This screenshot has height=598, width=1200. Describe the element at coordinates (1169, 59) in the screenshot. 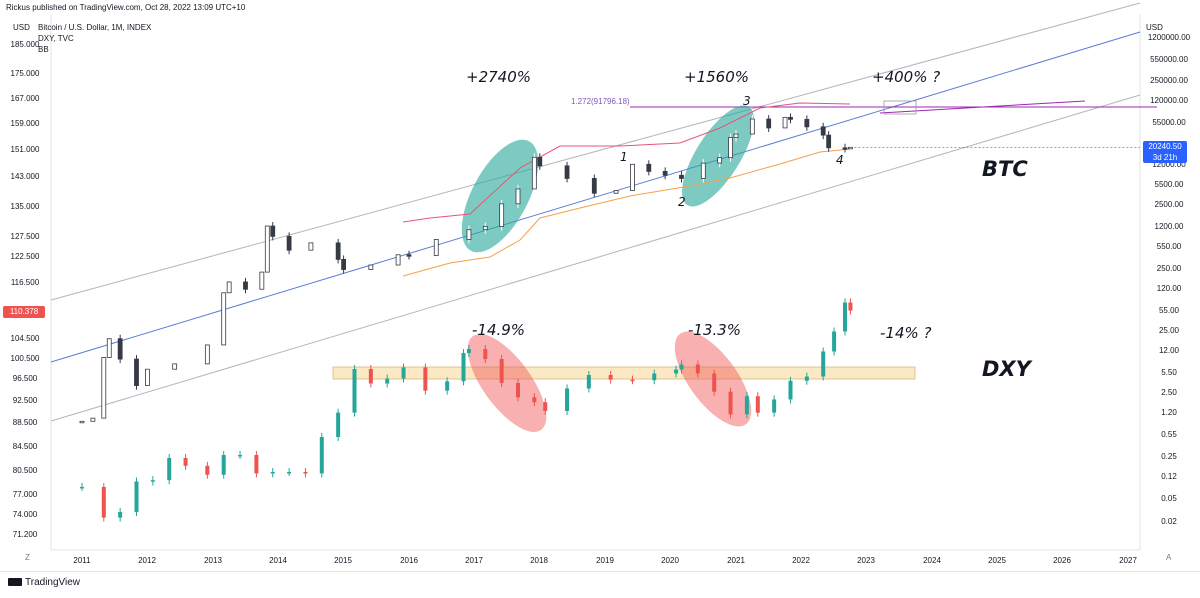

I see `right-tick: 550000.00` at that location.